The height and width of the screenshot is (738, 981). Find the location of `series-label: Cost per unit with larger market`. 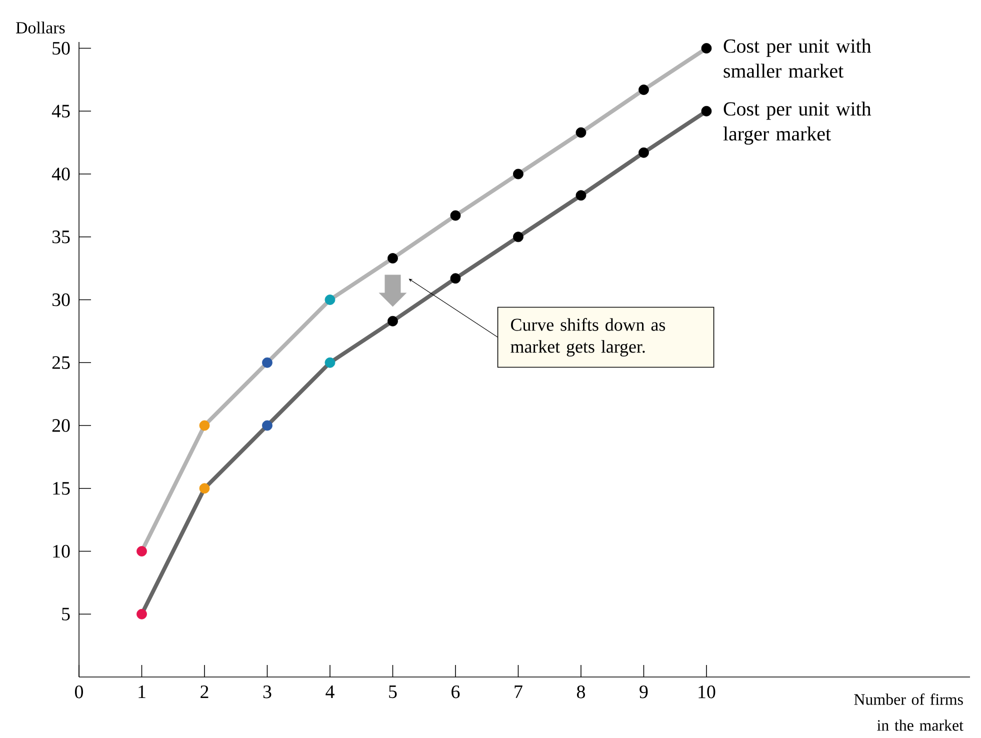

series-label: Cost per unit with larger market is located at coordinates (797, 123).